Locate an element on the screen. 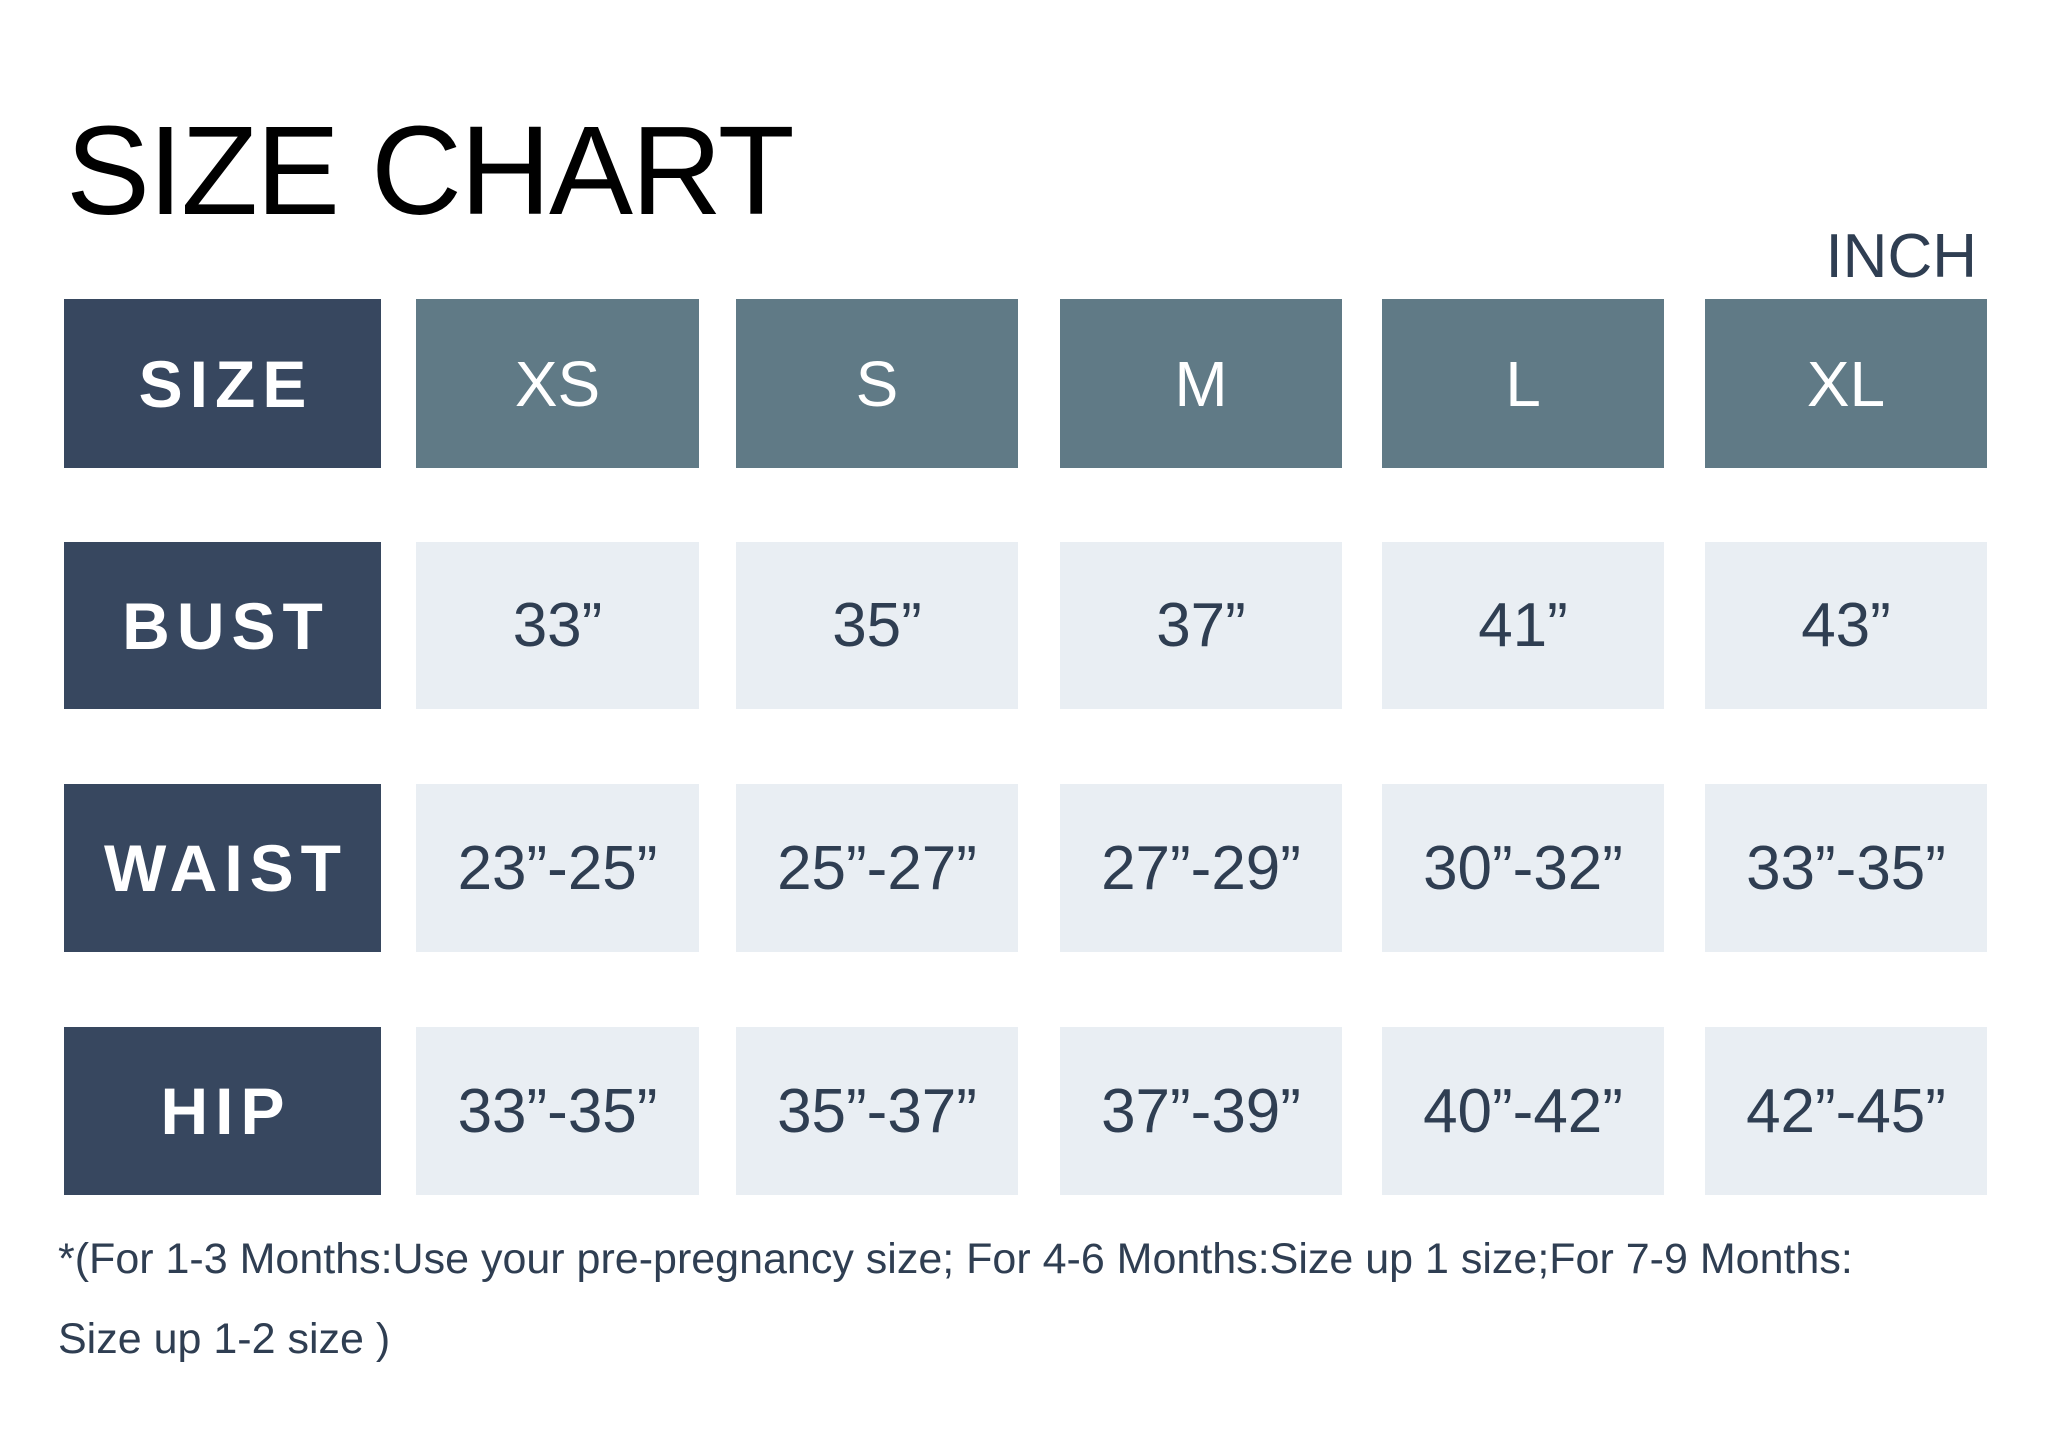 Image resolution: width=2049 pixels, height=1430 pixels. cell-waist-xl: 33”-35” is located at coordinates (1846, 868).